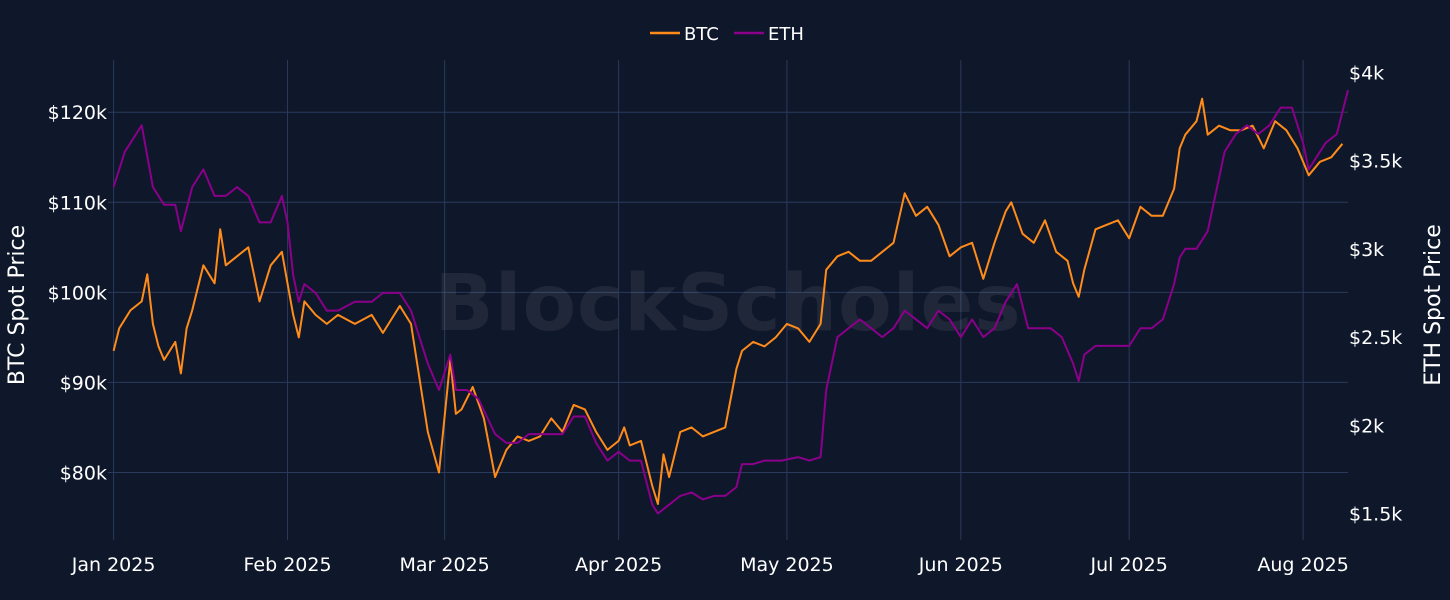 The image size is (1450, 600). What do you see at coordinates (1375, 515) in the screenshot?
I see `y-right-tick-1-5k: $1.5k` at bounding box center [1375, 515].